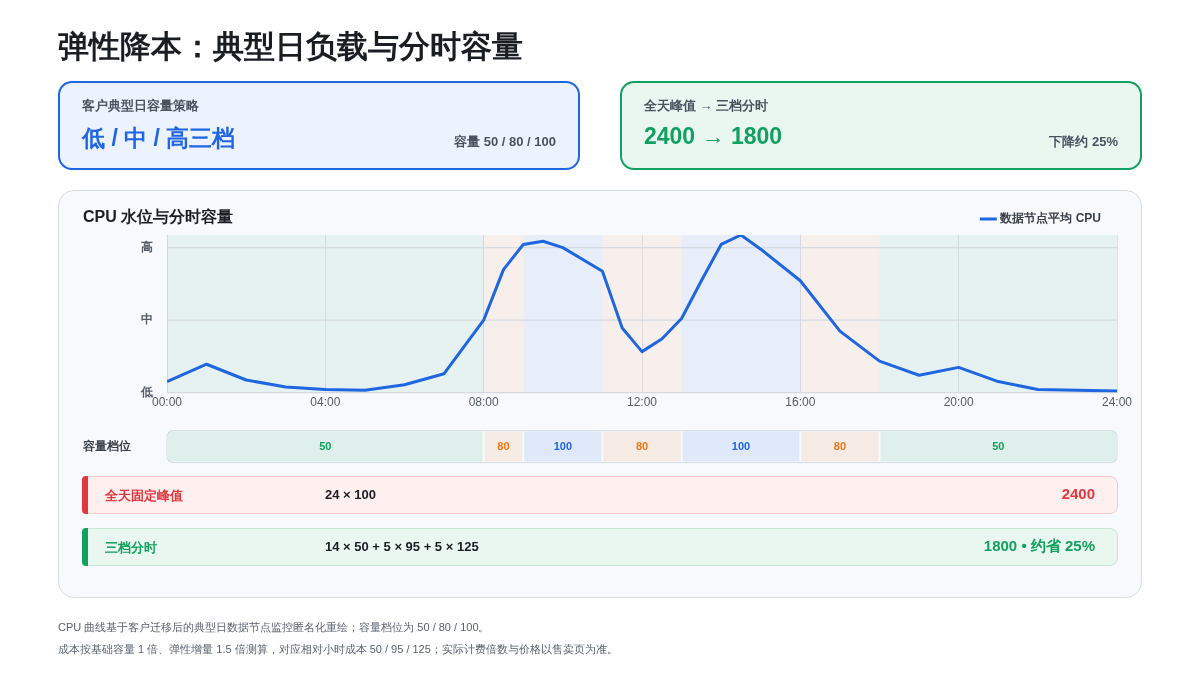 The height and width of the screenshot is (680, 1200). I want to click on ref-line-label: 高, so click(147, 246).